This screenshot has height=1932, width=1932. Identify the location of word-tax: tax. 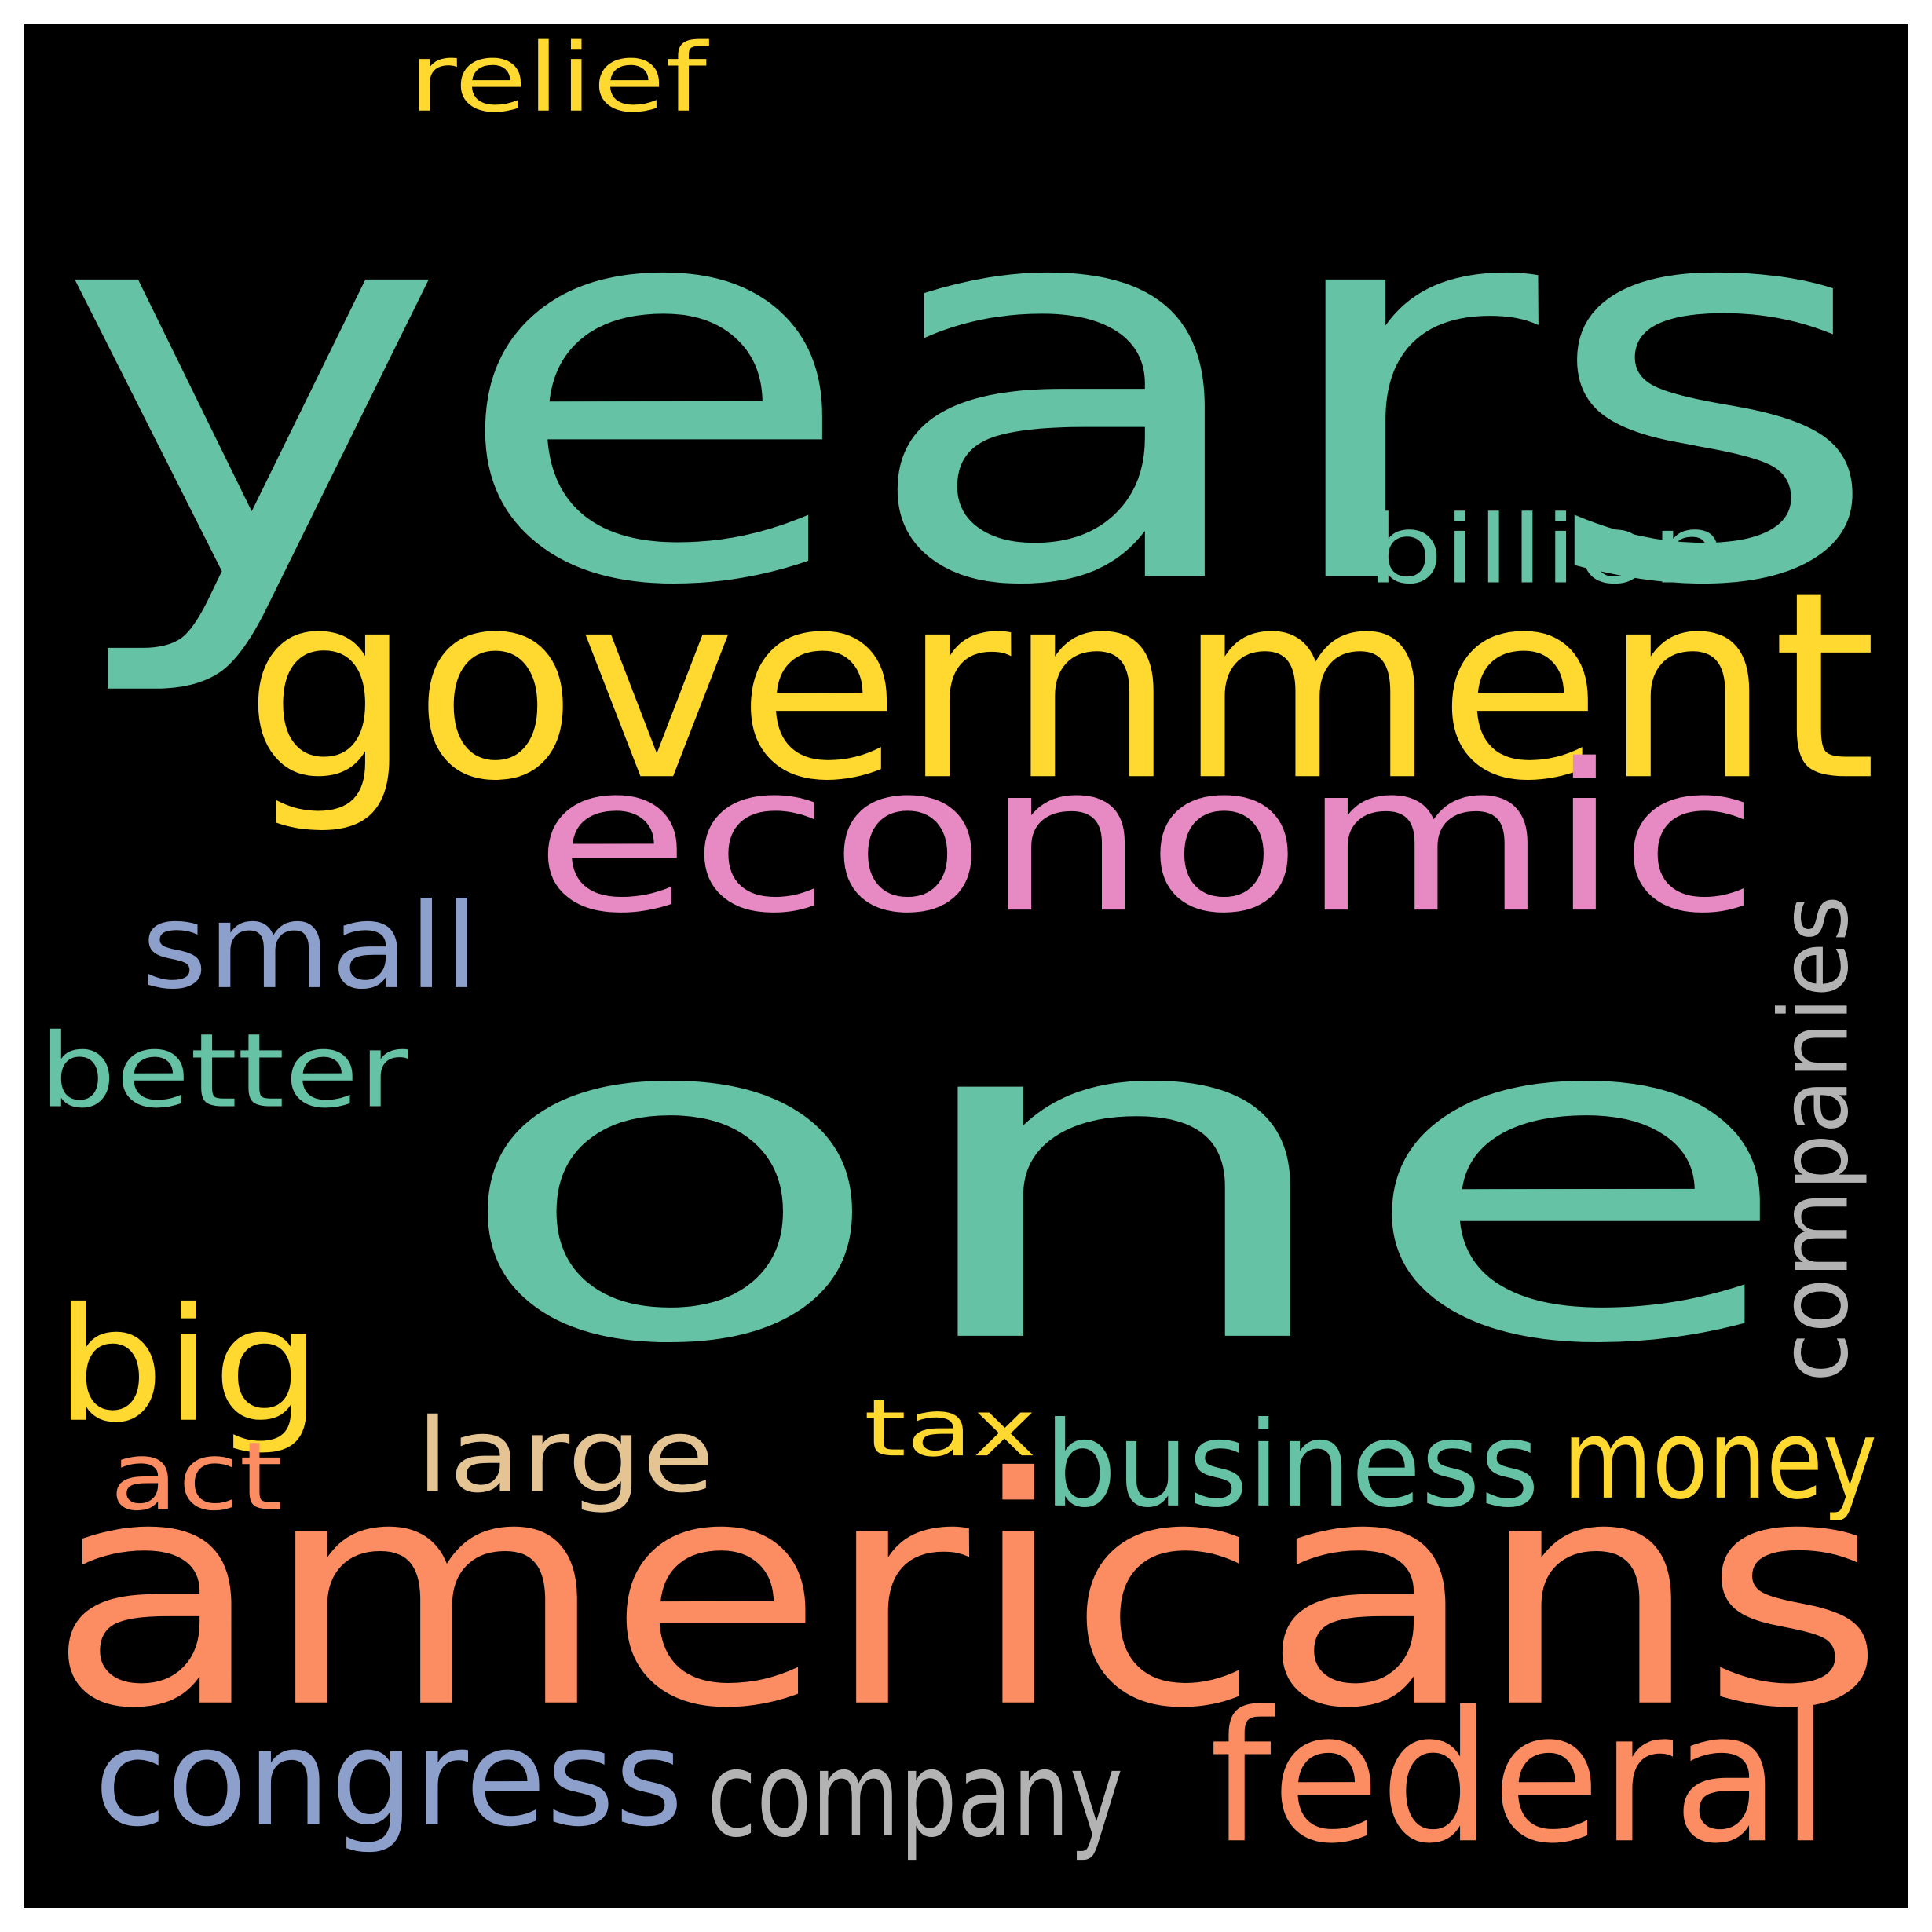
(950, 1429).